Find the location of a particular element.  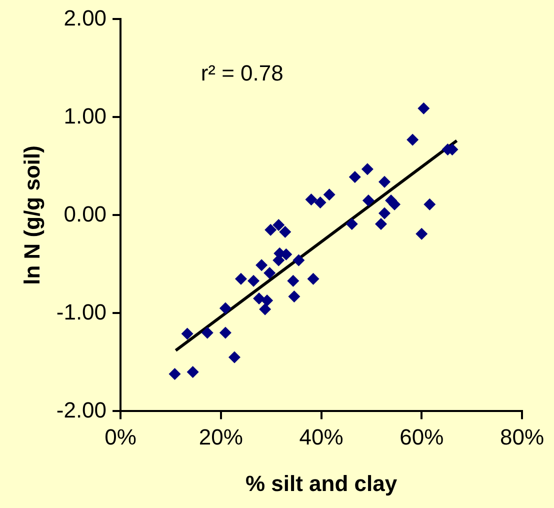

x-axis-title: % silt and clay is located at coordinates (321, 483).